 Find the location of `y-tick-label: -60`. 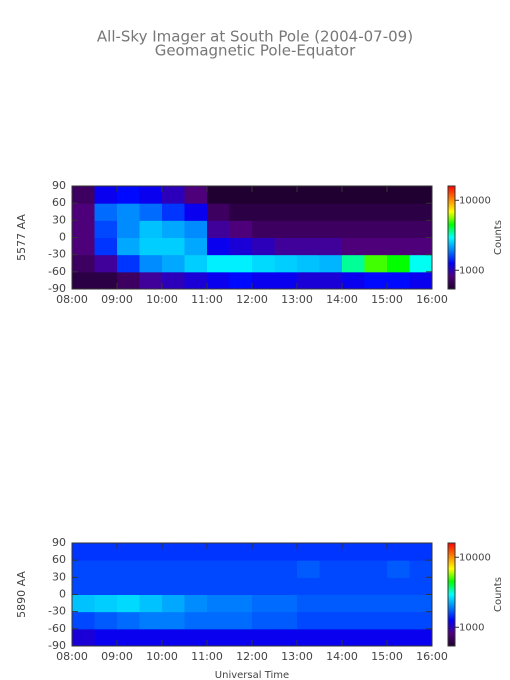

y-tick-label: -60 is located at coordinates (57, 628).